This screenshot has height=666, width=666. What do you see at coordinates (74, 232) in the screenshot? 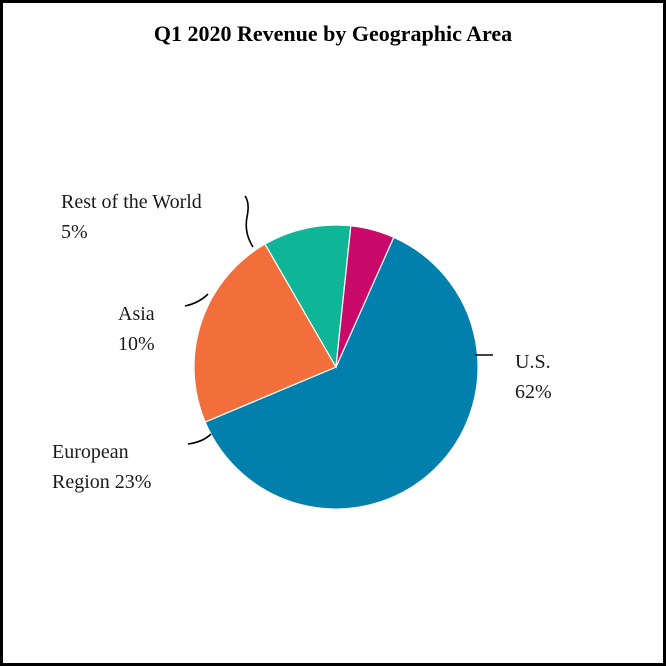
I see `slice-label-rest-of-world-value: 5%` at bounding box center [74, 232].